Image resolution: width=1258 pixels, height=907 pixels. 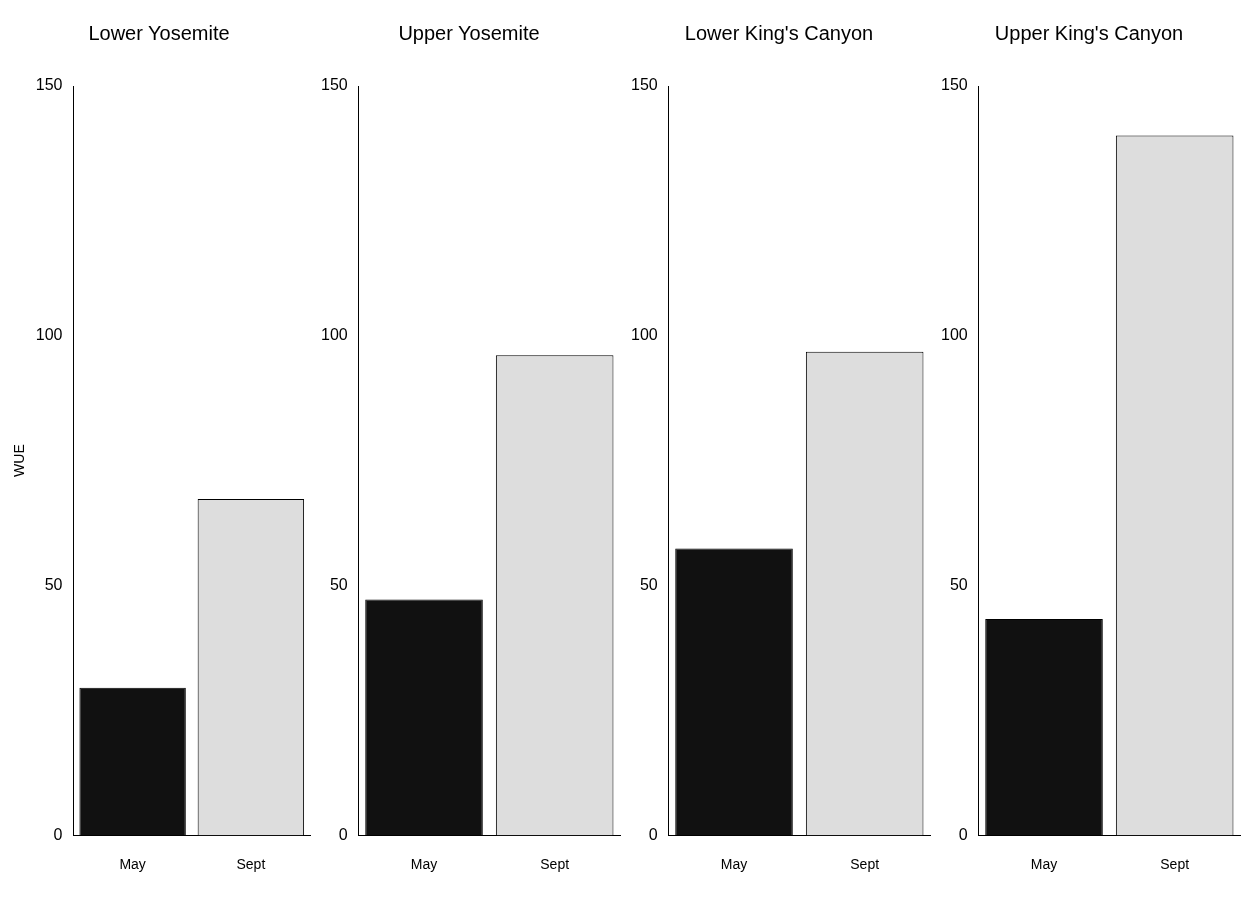 What do you see at coordinates (1089, 32) in the screenshot?
I see `chart-title: Upper King's Canyon` at bounding box center [1089, 32].